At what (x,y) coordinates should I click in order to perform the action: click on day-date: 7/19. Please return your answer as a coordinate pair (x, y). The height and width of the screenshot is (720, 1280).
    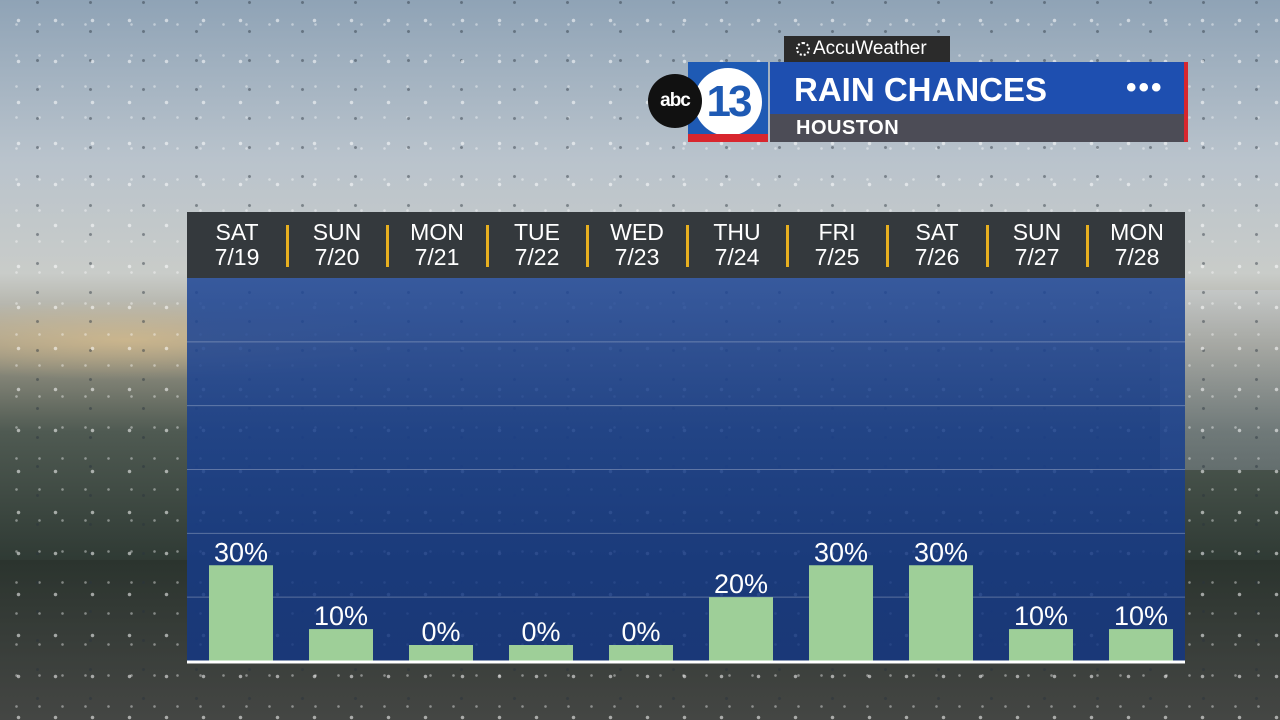
    Looking at the image, I should click on (237, 257).